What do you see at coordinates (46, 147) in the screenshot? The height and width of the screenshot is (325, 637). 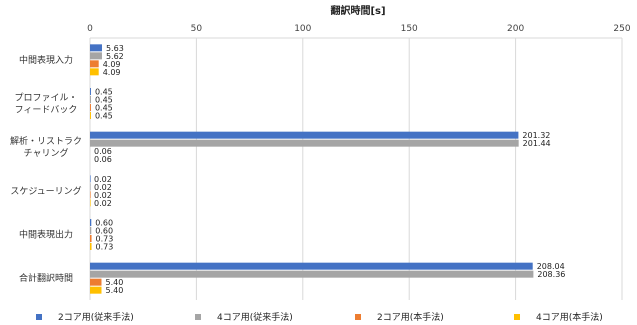 I see `category-label: 解析・リストラクチャリング` at bounding box center [46, 147].